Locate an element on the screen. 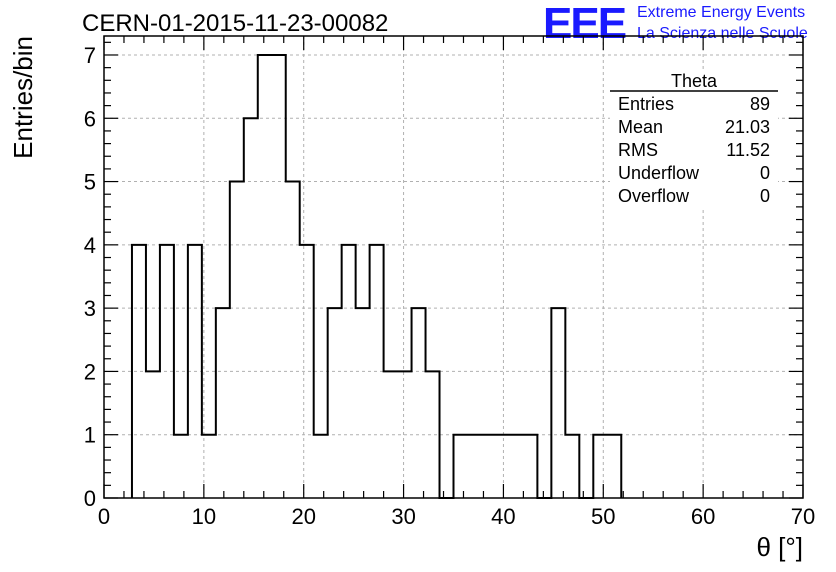  y-tick-label: 7 is located at coordinates (90, 55).